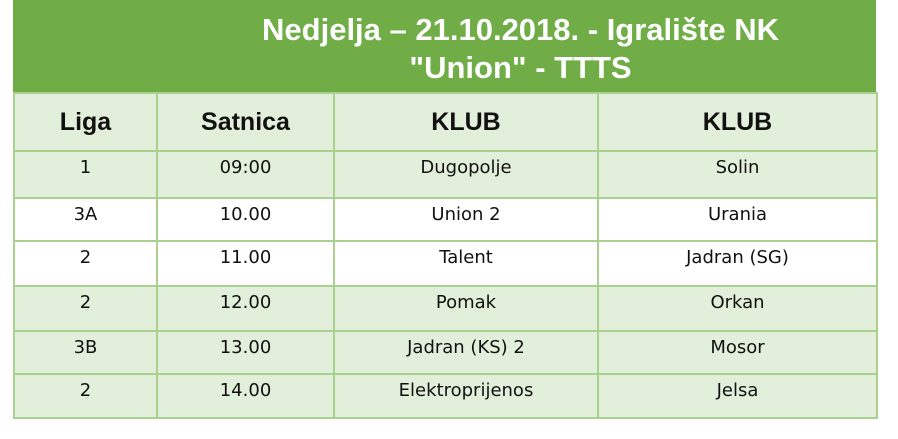 This screenshot has width=898, height=439. I want to click on table-row: 3A 10.00 Union 2 Urania, so click(445, 219).